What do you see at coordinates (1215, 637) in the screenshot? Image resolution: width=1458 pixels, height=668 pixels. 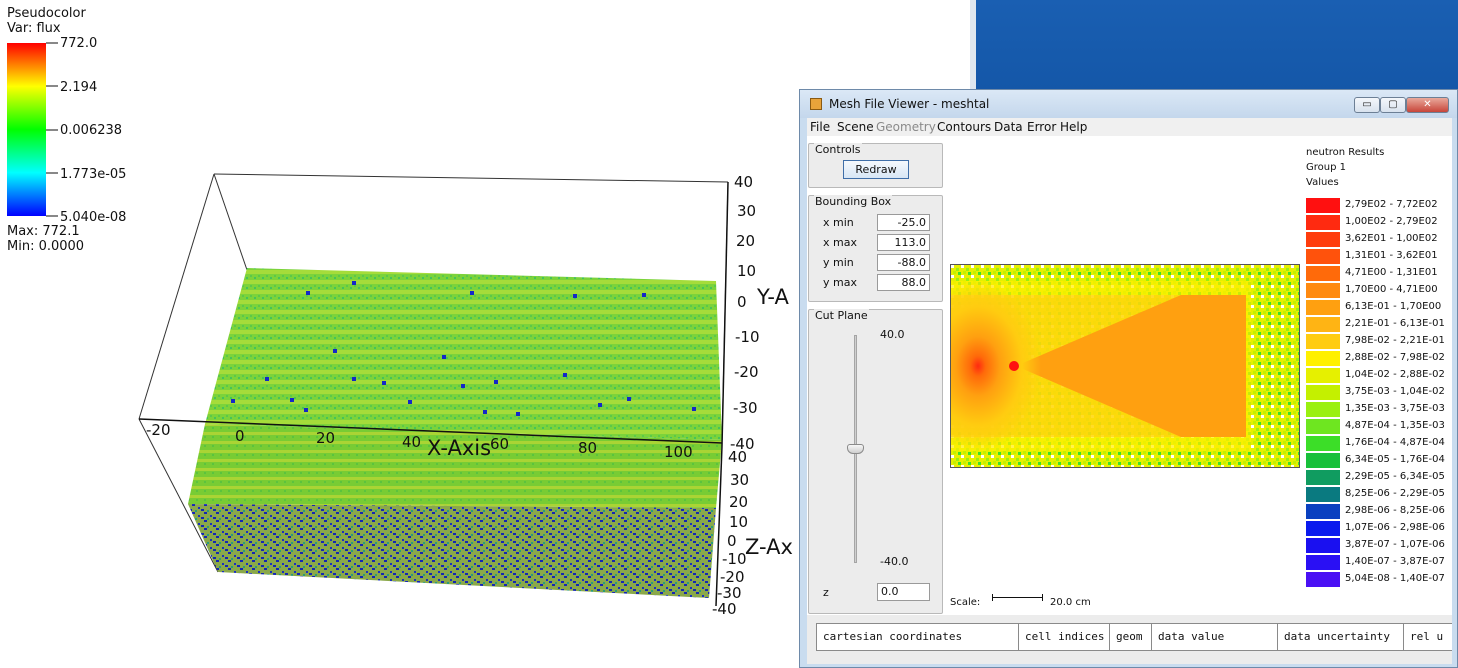 I see `column-data-value: data value` at bounding box center [1215, 637].